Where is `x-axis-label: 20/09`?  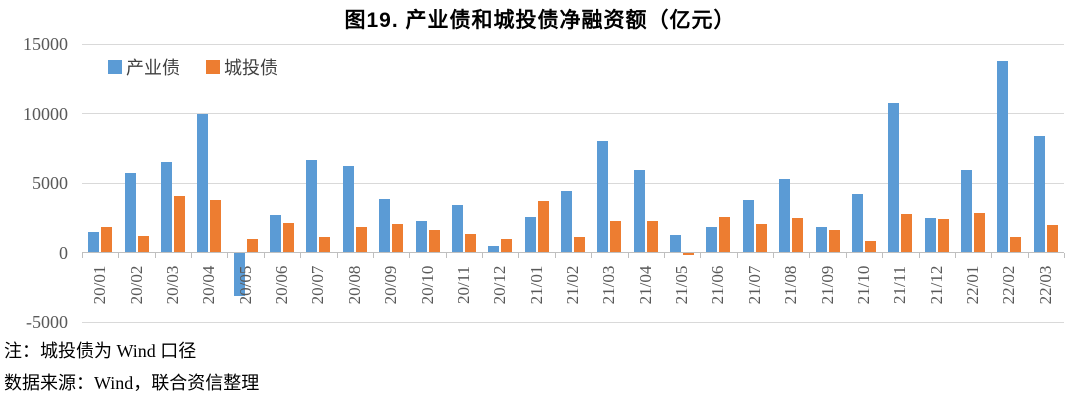
x-axis-label: 20/09 is located at coordinates (391, 285).